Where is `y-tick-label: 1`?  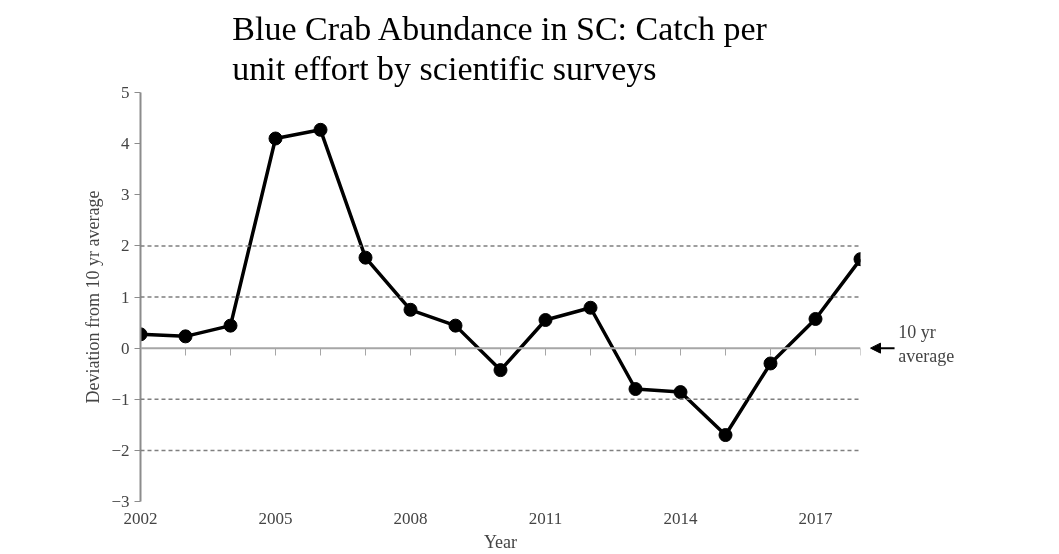 y-tick-label: 1 is located at coordinates (125, 297).